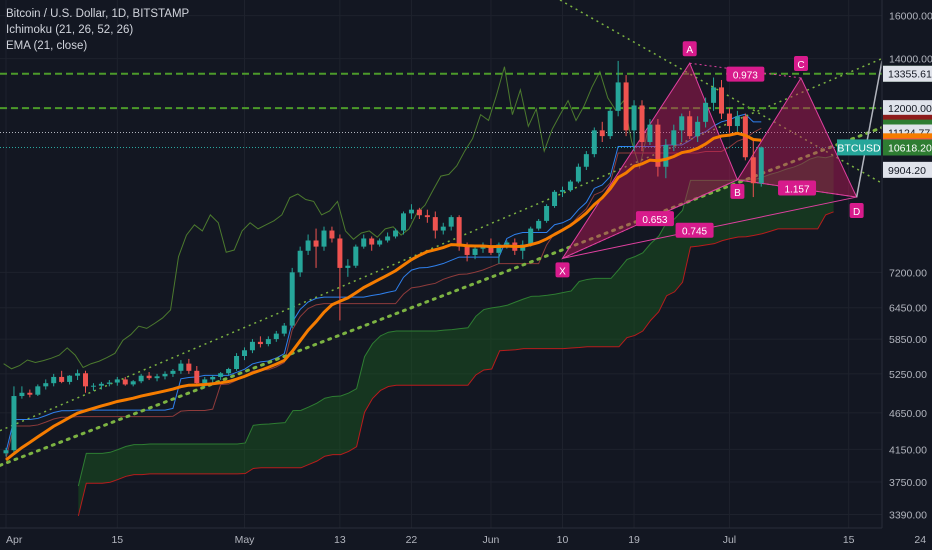 This screenshot has height=550, width=932. I want to click on ratio-label-bg, so click(745, 74).